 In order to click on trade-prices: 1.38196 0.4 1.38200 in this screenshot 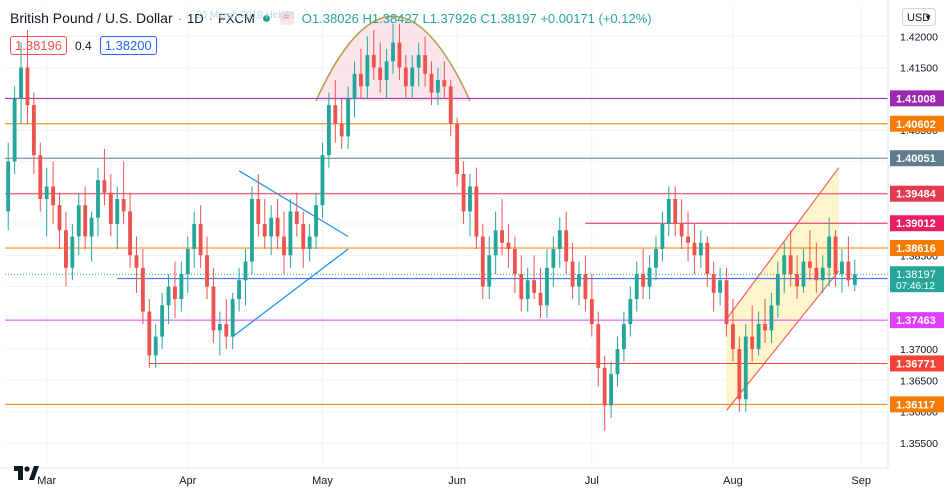, I will do `click(83, 45)`.